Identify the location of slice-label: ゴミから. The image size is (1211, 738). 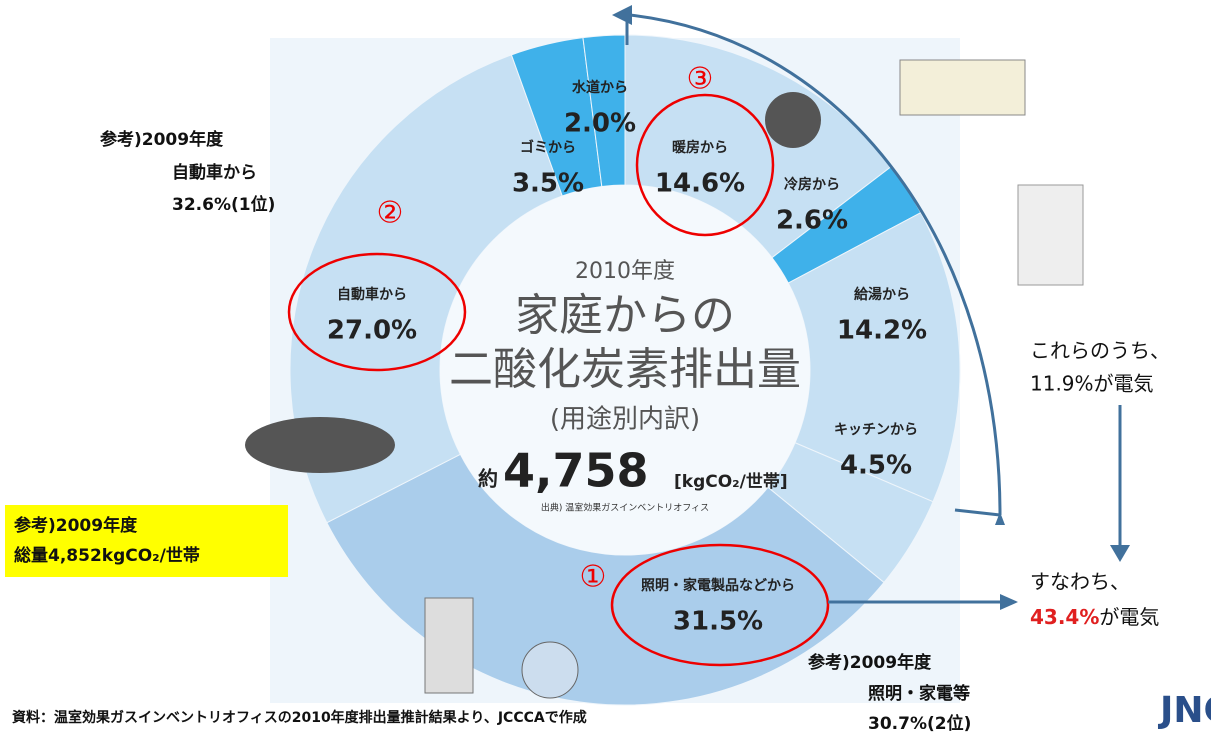
(548, 147).